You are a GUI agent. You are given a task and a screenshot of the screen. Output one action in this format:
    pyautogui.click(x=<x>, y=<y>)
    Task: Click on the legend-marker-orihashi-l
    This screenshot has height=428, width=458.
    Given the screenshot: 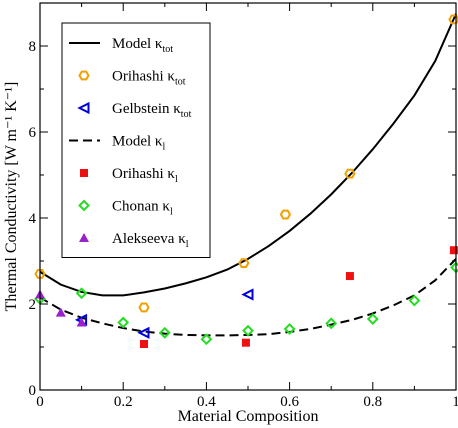 What is the action you would take?
    pyautogui.click(x=84, y=173)
    